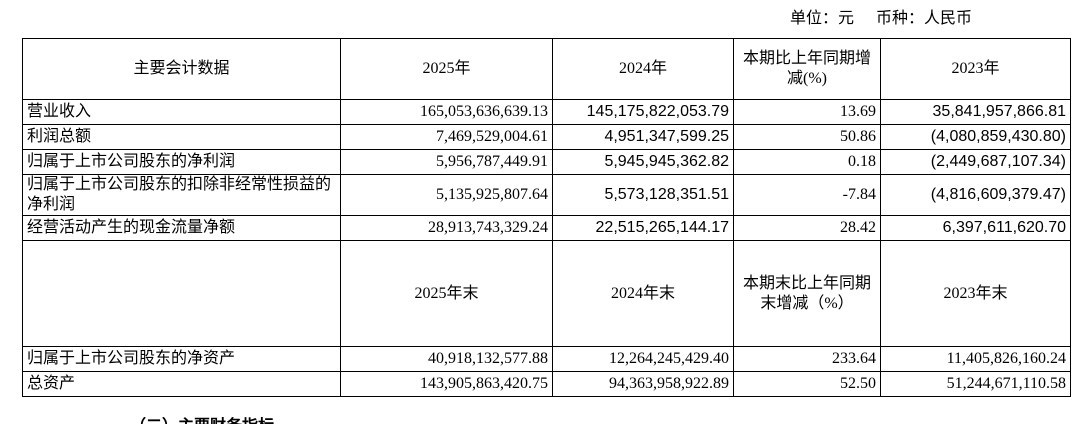 The image size is (1080, 424). What do you see at coordinates (181, 162) in the screenshot?
I see `table-cell: 归属于上市公司股东的净利润` at bounding box center [181, 162].